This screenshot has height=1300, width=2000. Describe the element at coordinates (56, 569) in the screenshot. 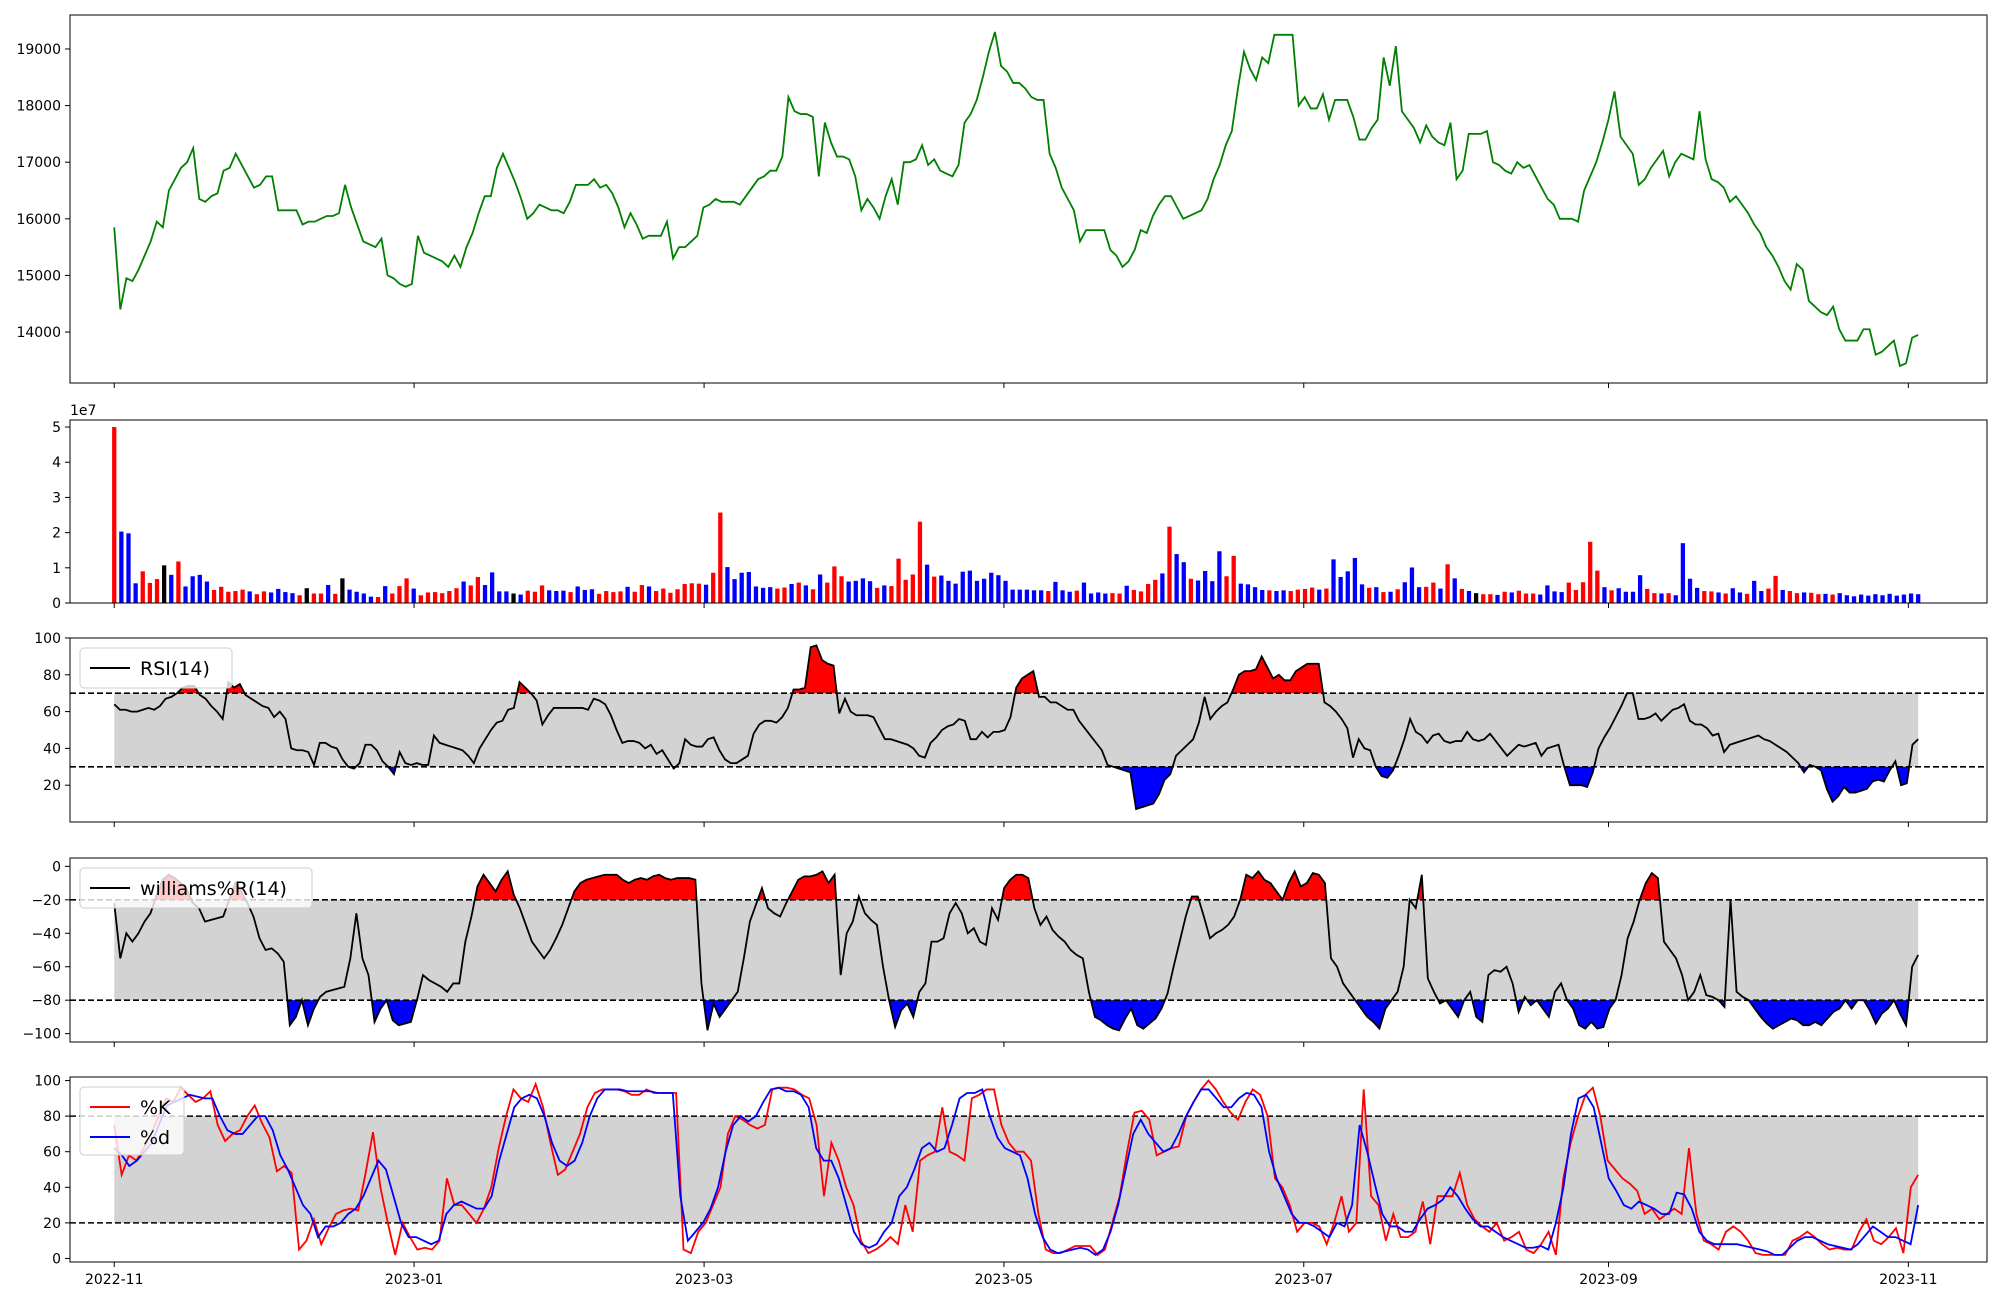

I see `1-ytick-label: 1` at that location.